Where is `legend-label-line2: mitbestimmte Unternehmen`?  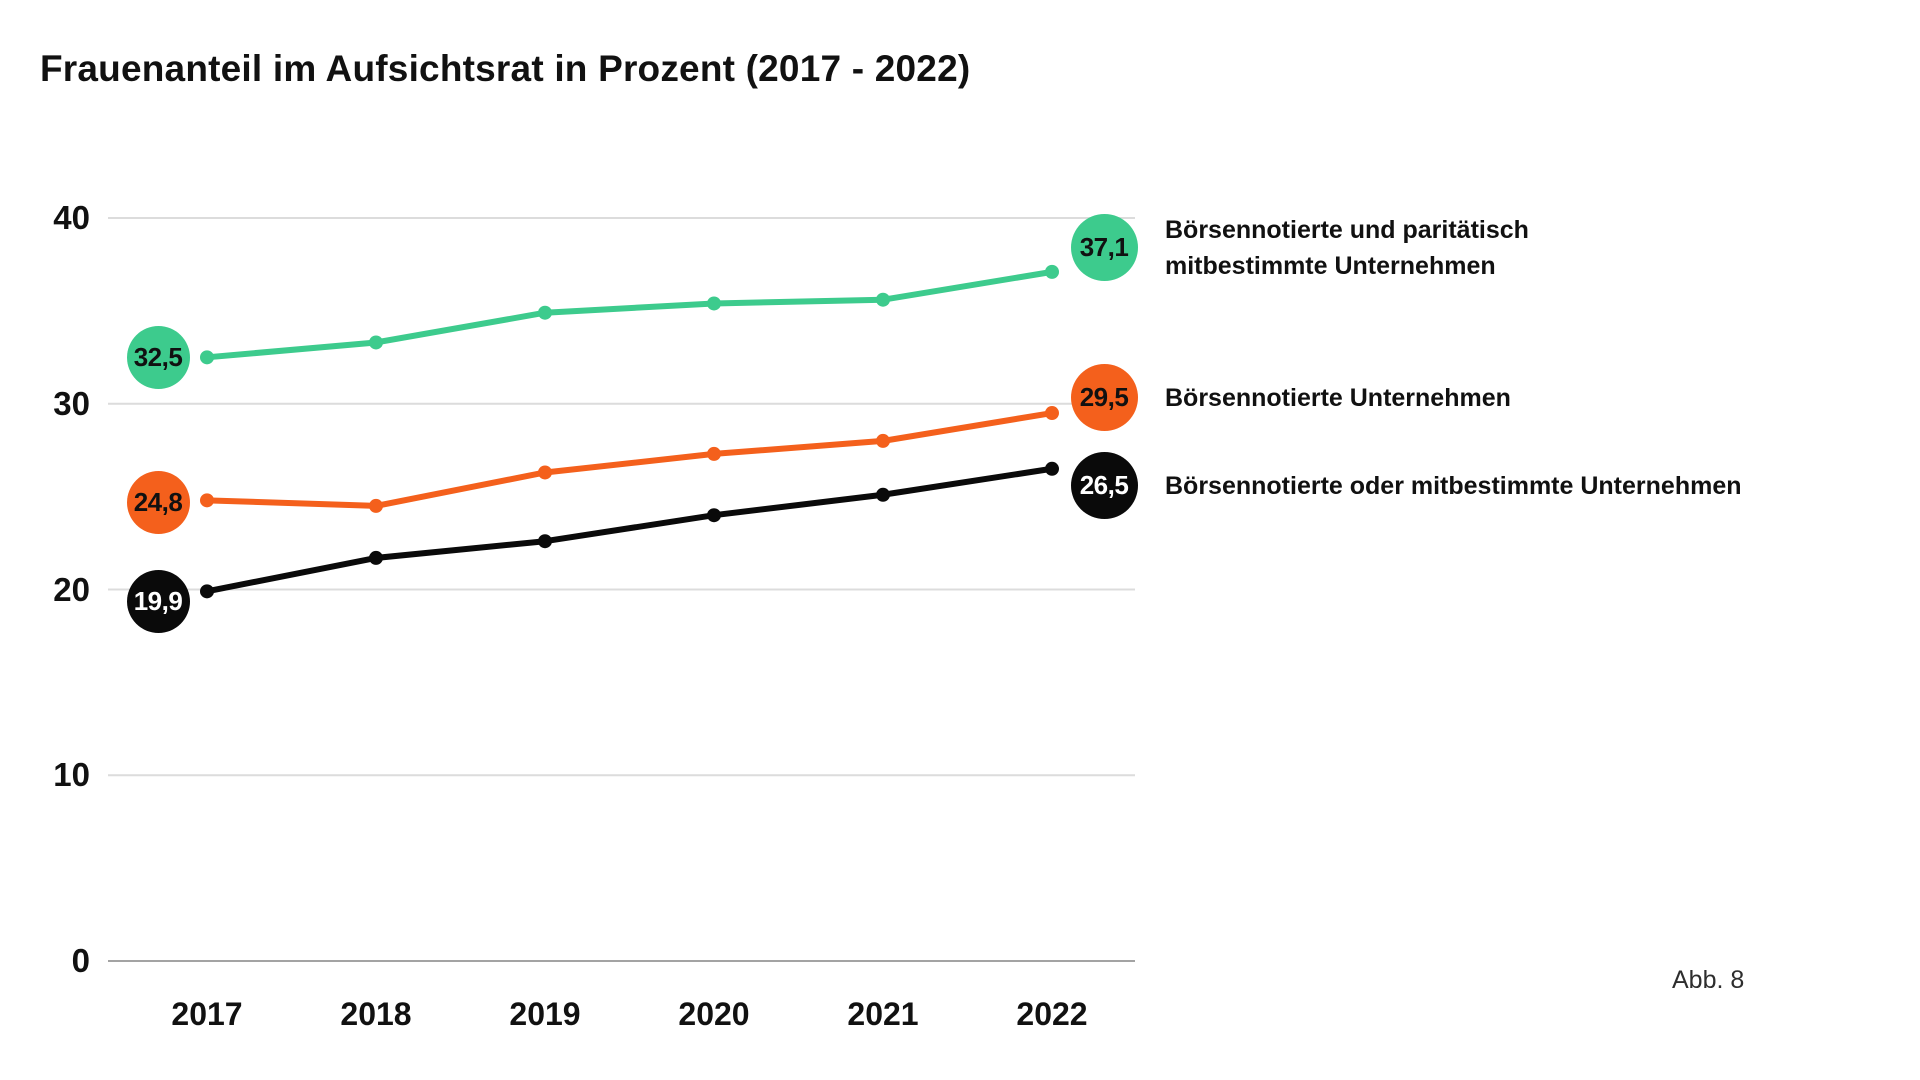 legend-label-line2: mitbestimmte Unternehmen is located at coordinates (1330, 266).